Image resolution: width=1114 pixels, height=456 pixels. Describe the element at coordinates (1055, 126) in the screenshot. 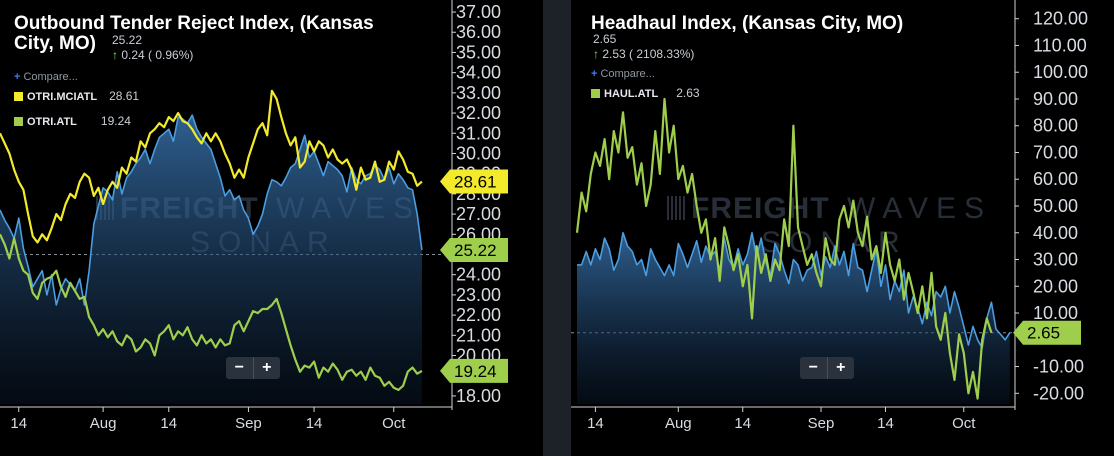

I see `y-tick-label: 80.00` at that location.